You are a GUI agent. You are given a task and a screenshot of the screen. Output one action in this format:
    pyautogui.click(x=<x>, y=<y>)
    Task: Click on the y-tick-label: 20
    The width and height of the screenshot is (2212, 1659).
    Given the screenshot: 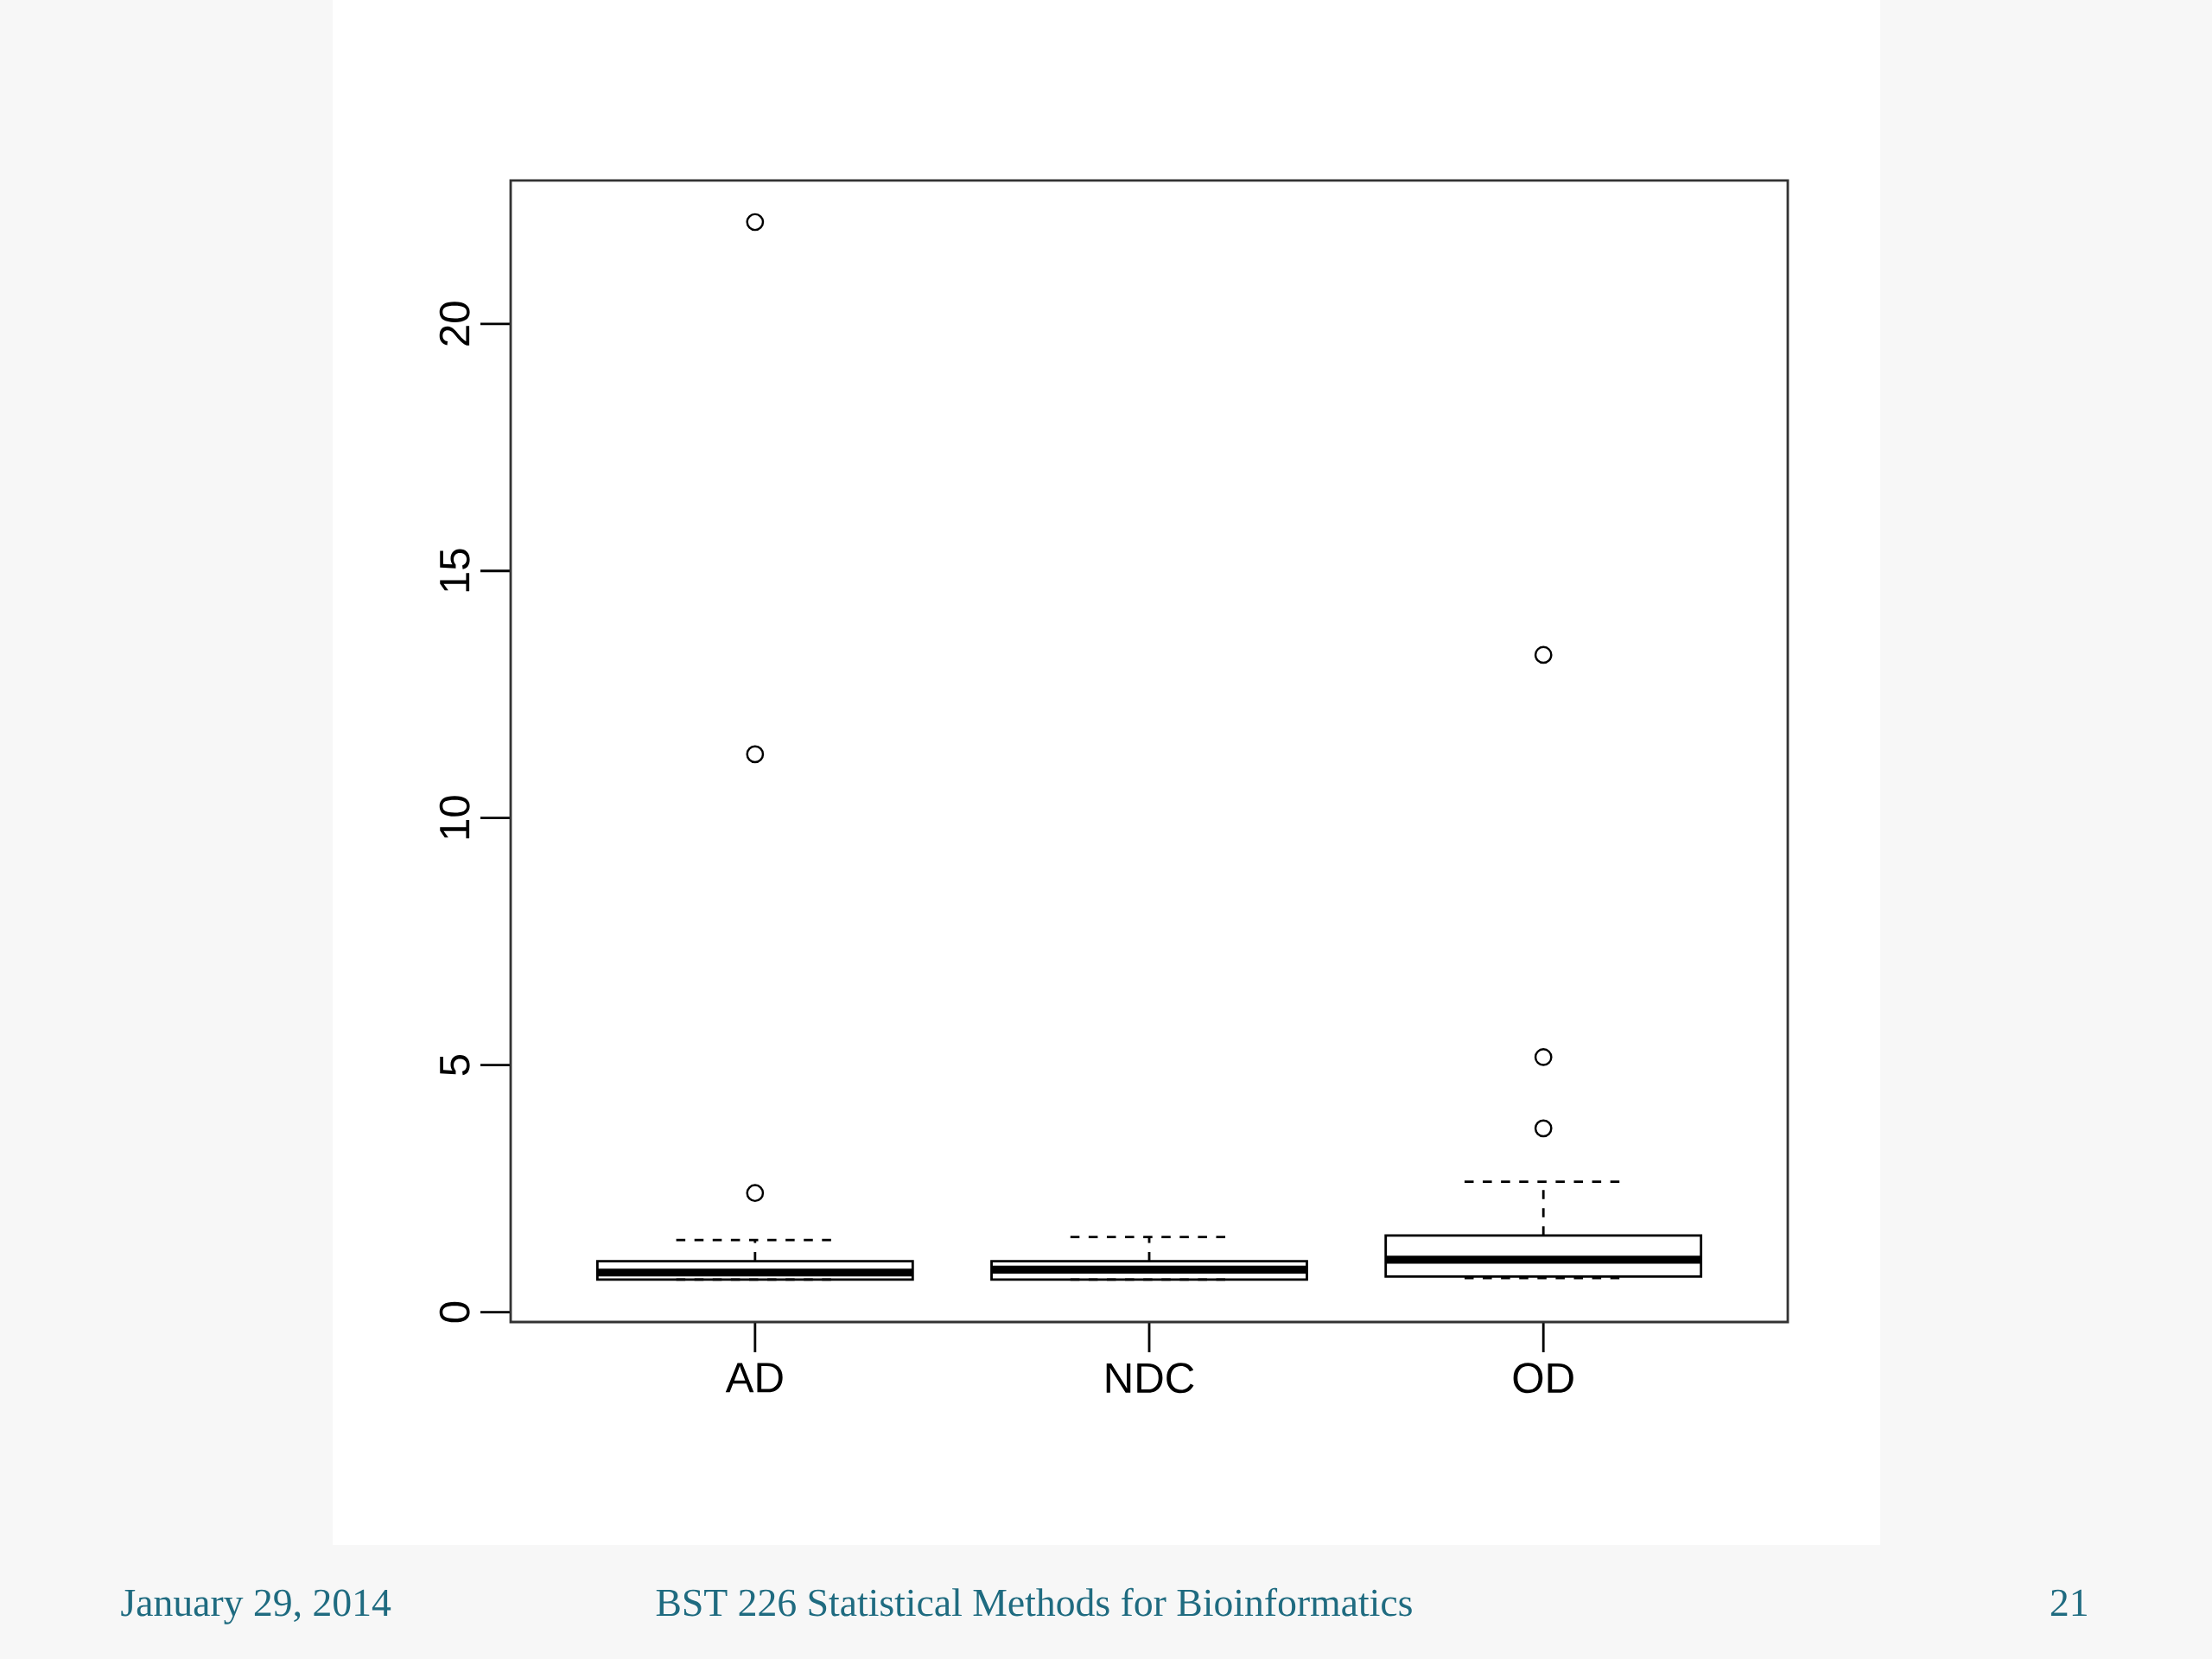 What is the action you would take?
    pyautogui.click(x=454, y=324)
    